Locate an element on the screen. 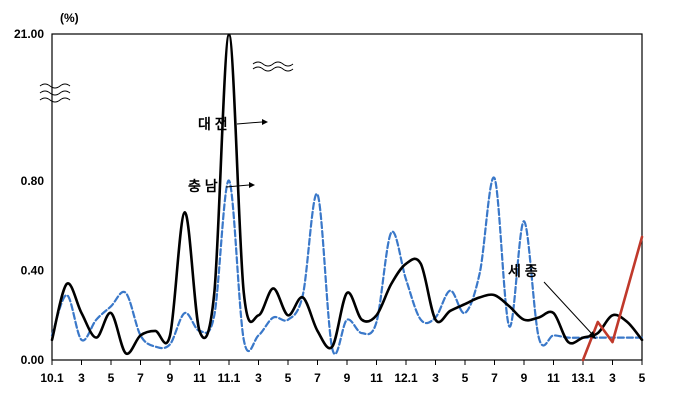 Image resolution: width=678 pixels, height=419 pixels. series-line-sejong is located at coordinates (612, 298).